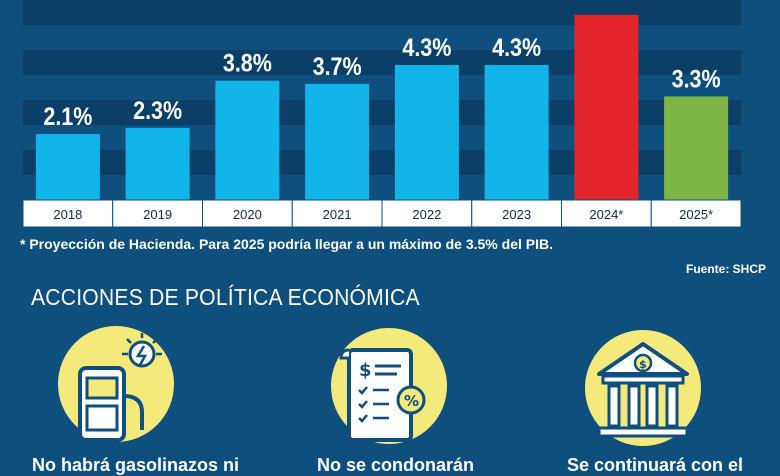 The height and width of the screenshot is (476, 780). What do you see at coordinates (516, 133) in the screenshot?
I see `bar-2023` at bounding box center [516, 133].